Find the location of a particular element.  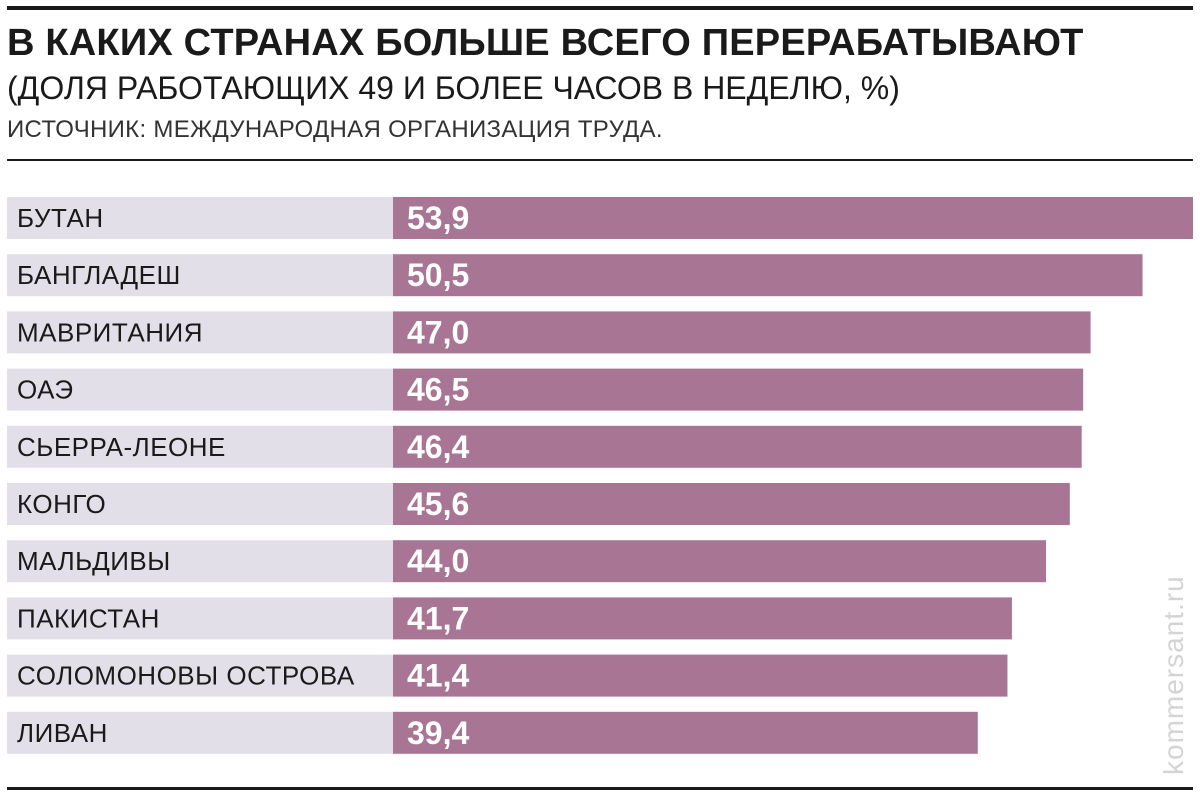

category-label: ОАЭ is located at coordinates (45, 390).